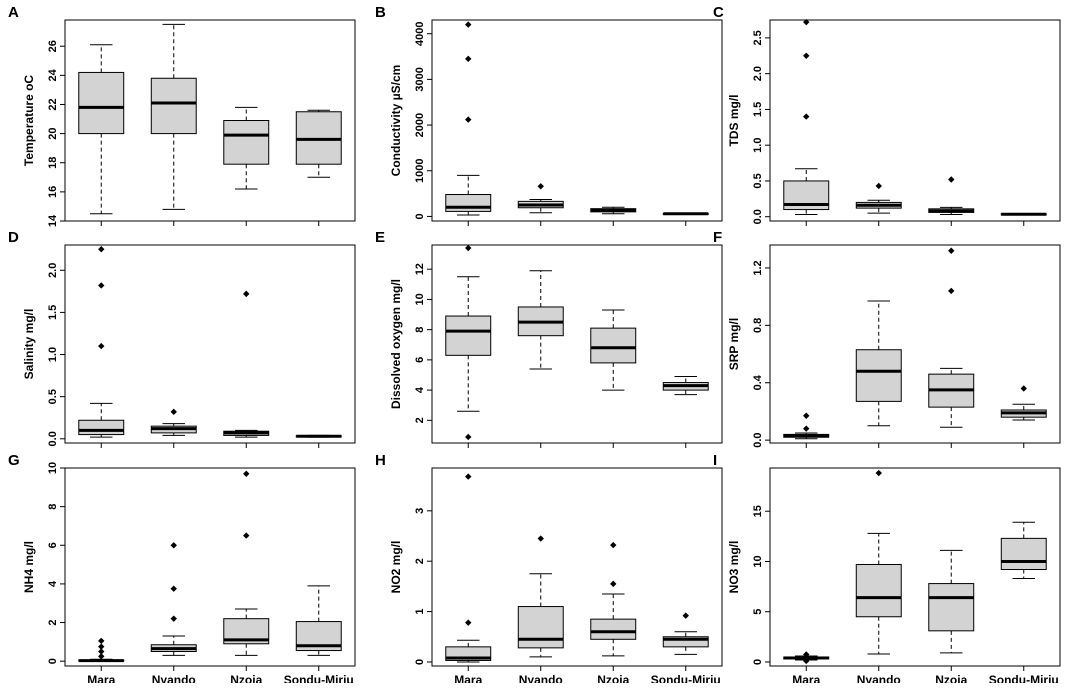 The image size is (1084, 688). Describe the element at coordinates (420, 612) in the screenshot. I see `panel-h-ytick-label: 1` at that location.